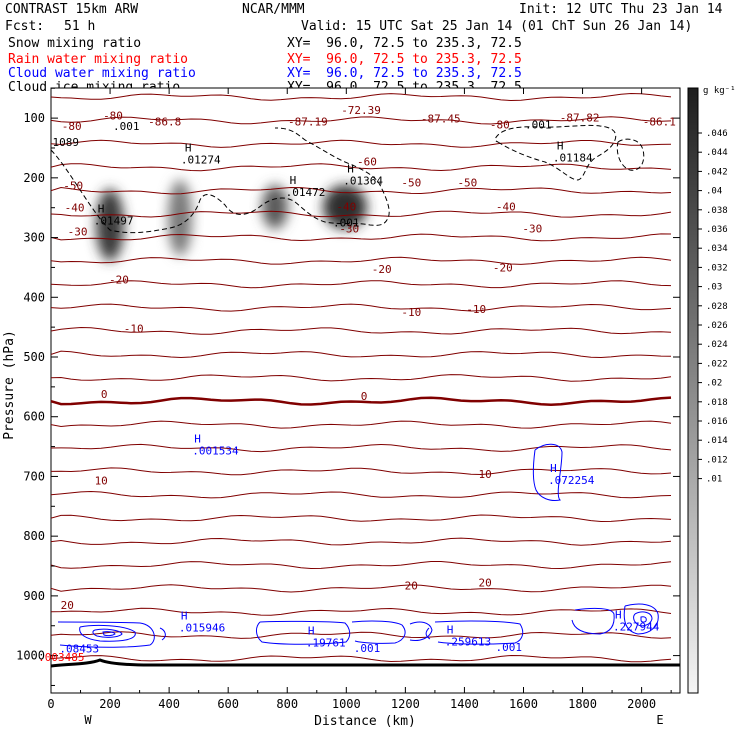  What do you see at coordinates (215, 450) in the screenshot?
I see `cloud-water-max-value: .001534` at bounding box center [215, 450].